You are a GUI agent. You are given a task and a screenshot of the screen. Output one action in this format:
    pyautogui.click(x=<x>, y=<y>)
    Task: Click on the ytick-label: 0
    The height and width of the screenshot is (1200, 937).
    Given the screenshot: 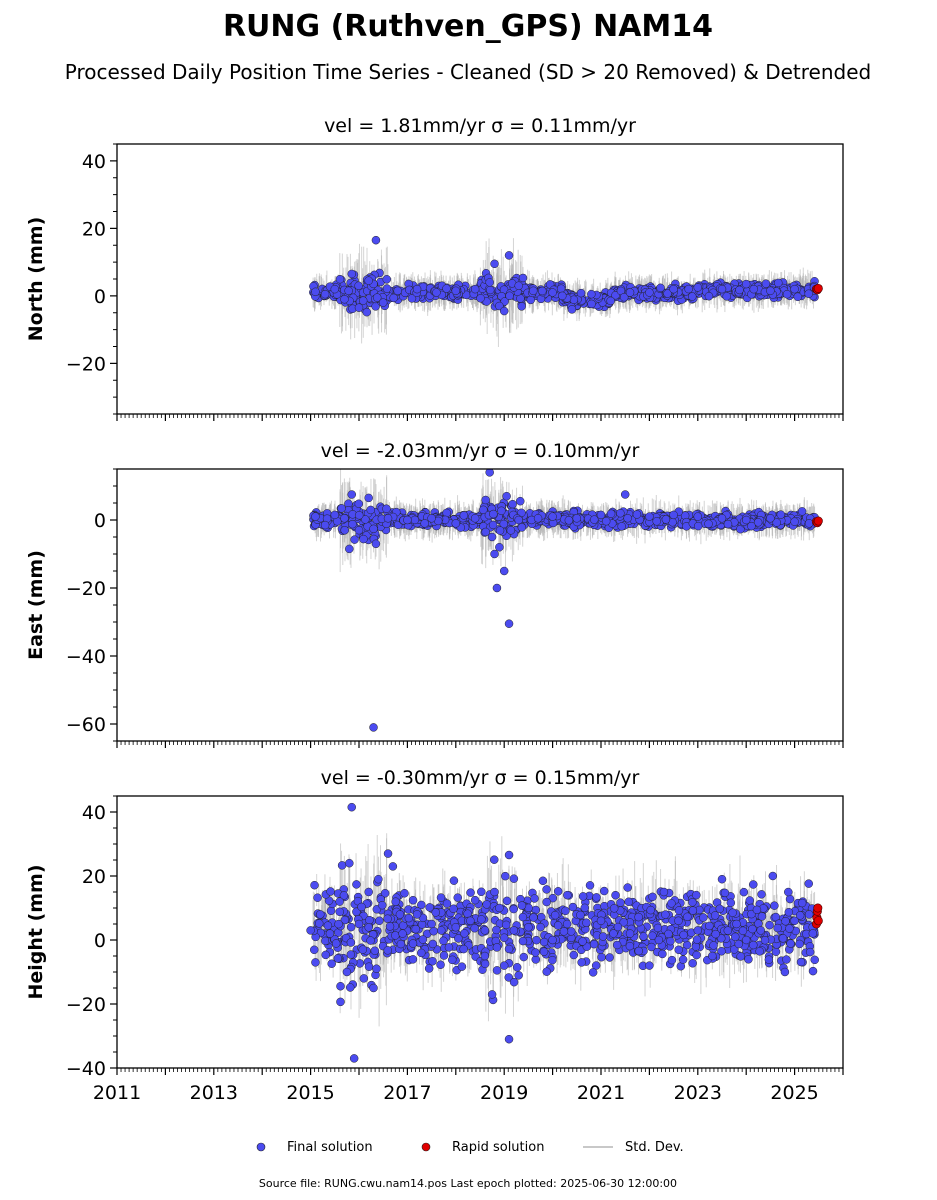 What is the action you would take?
    pyautogui.click(x=100, y=297)
    